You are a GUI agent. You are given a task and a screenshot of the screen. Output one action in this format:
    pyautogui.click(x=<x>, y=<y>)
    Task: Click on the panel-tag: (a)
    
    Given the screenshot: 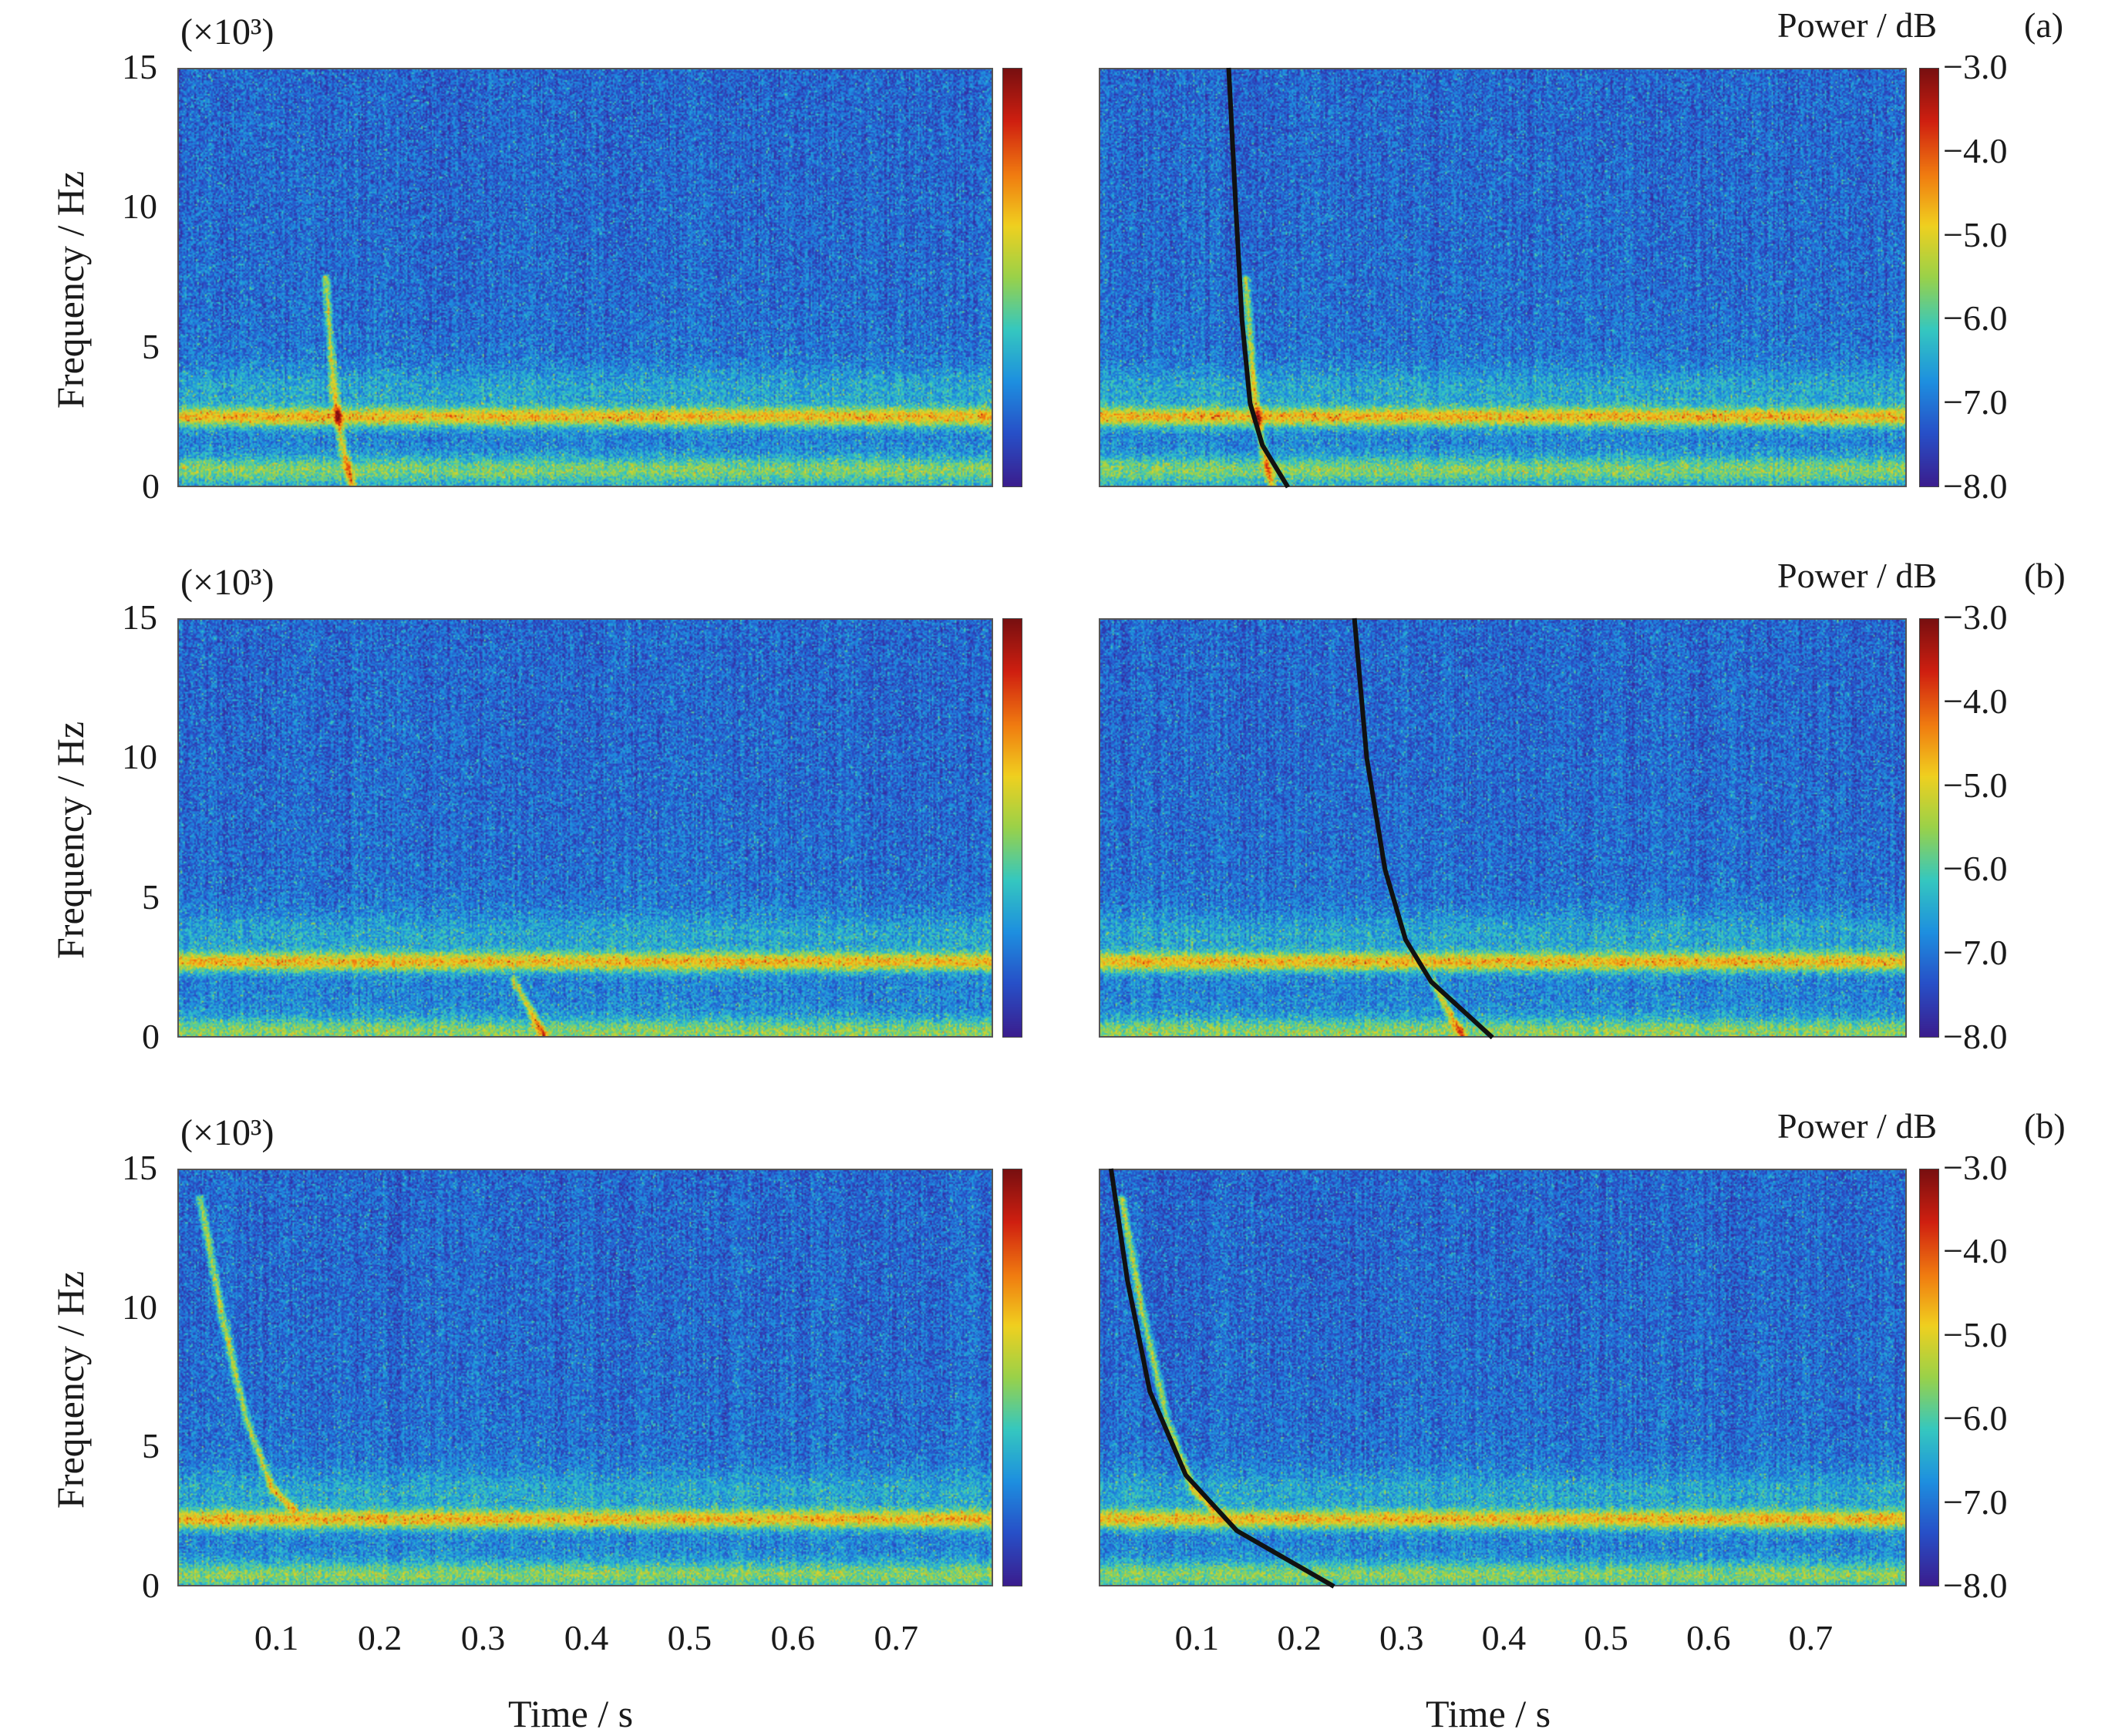 What is the action you would take?
    pyautogui.click(x=2044, y=25)
    